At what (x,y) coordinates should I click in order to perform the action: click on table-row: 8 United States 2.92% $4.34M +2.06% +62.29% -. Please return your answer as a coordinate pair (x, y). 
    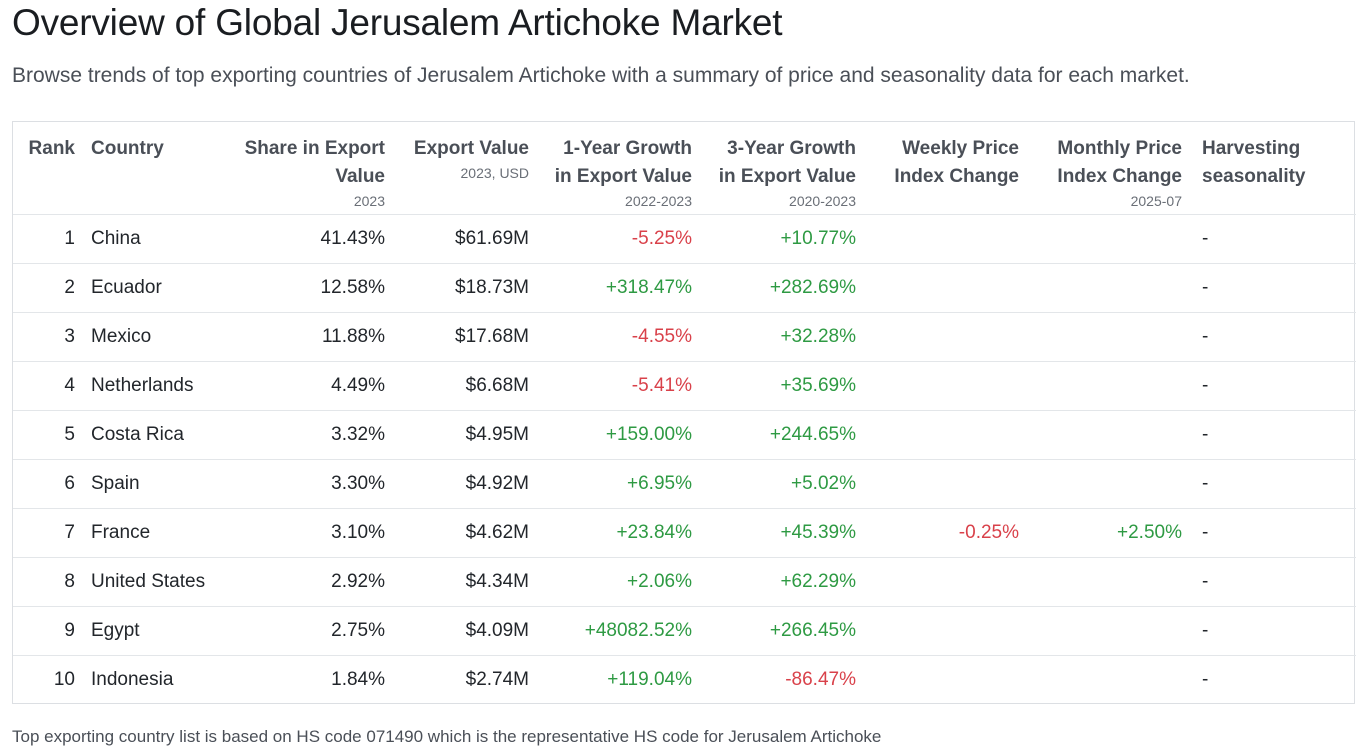
    Looking at the image, I should click on (684, 582).